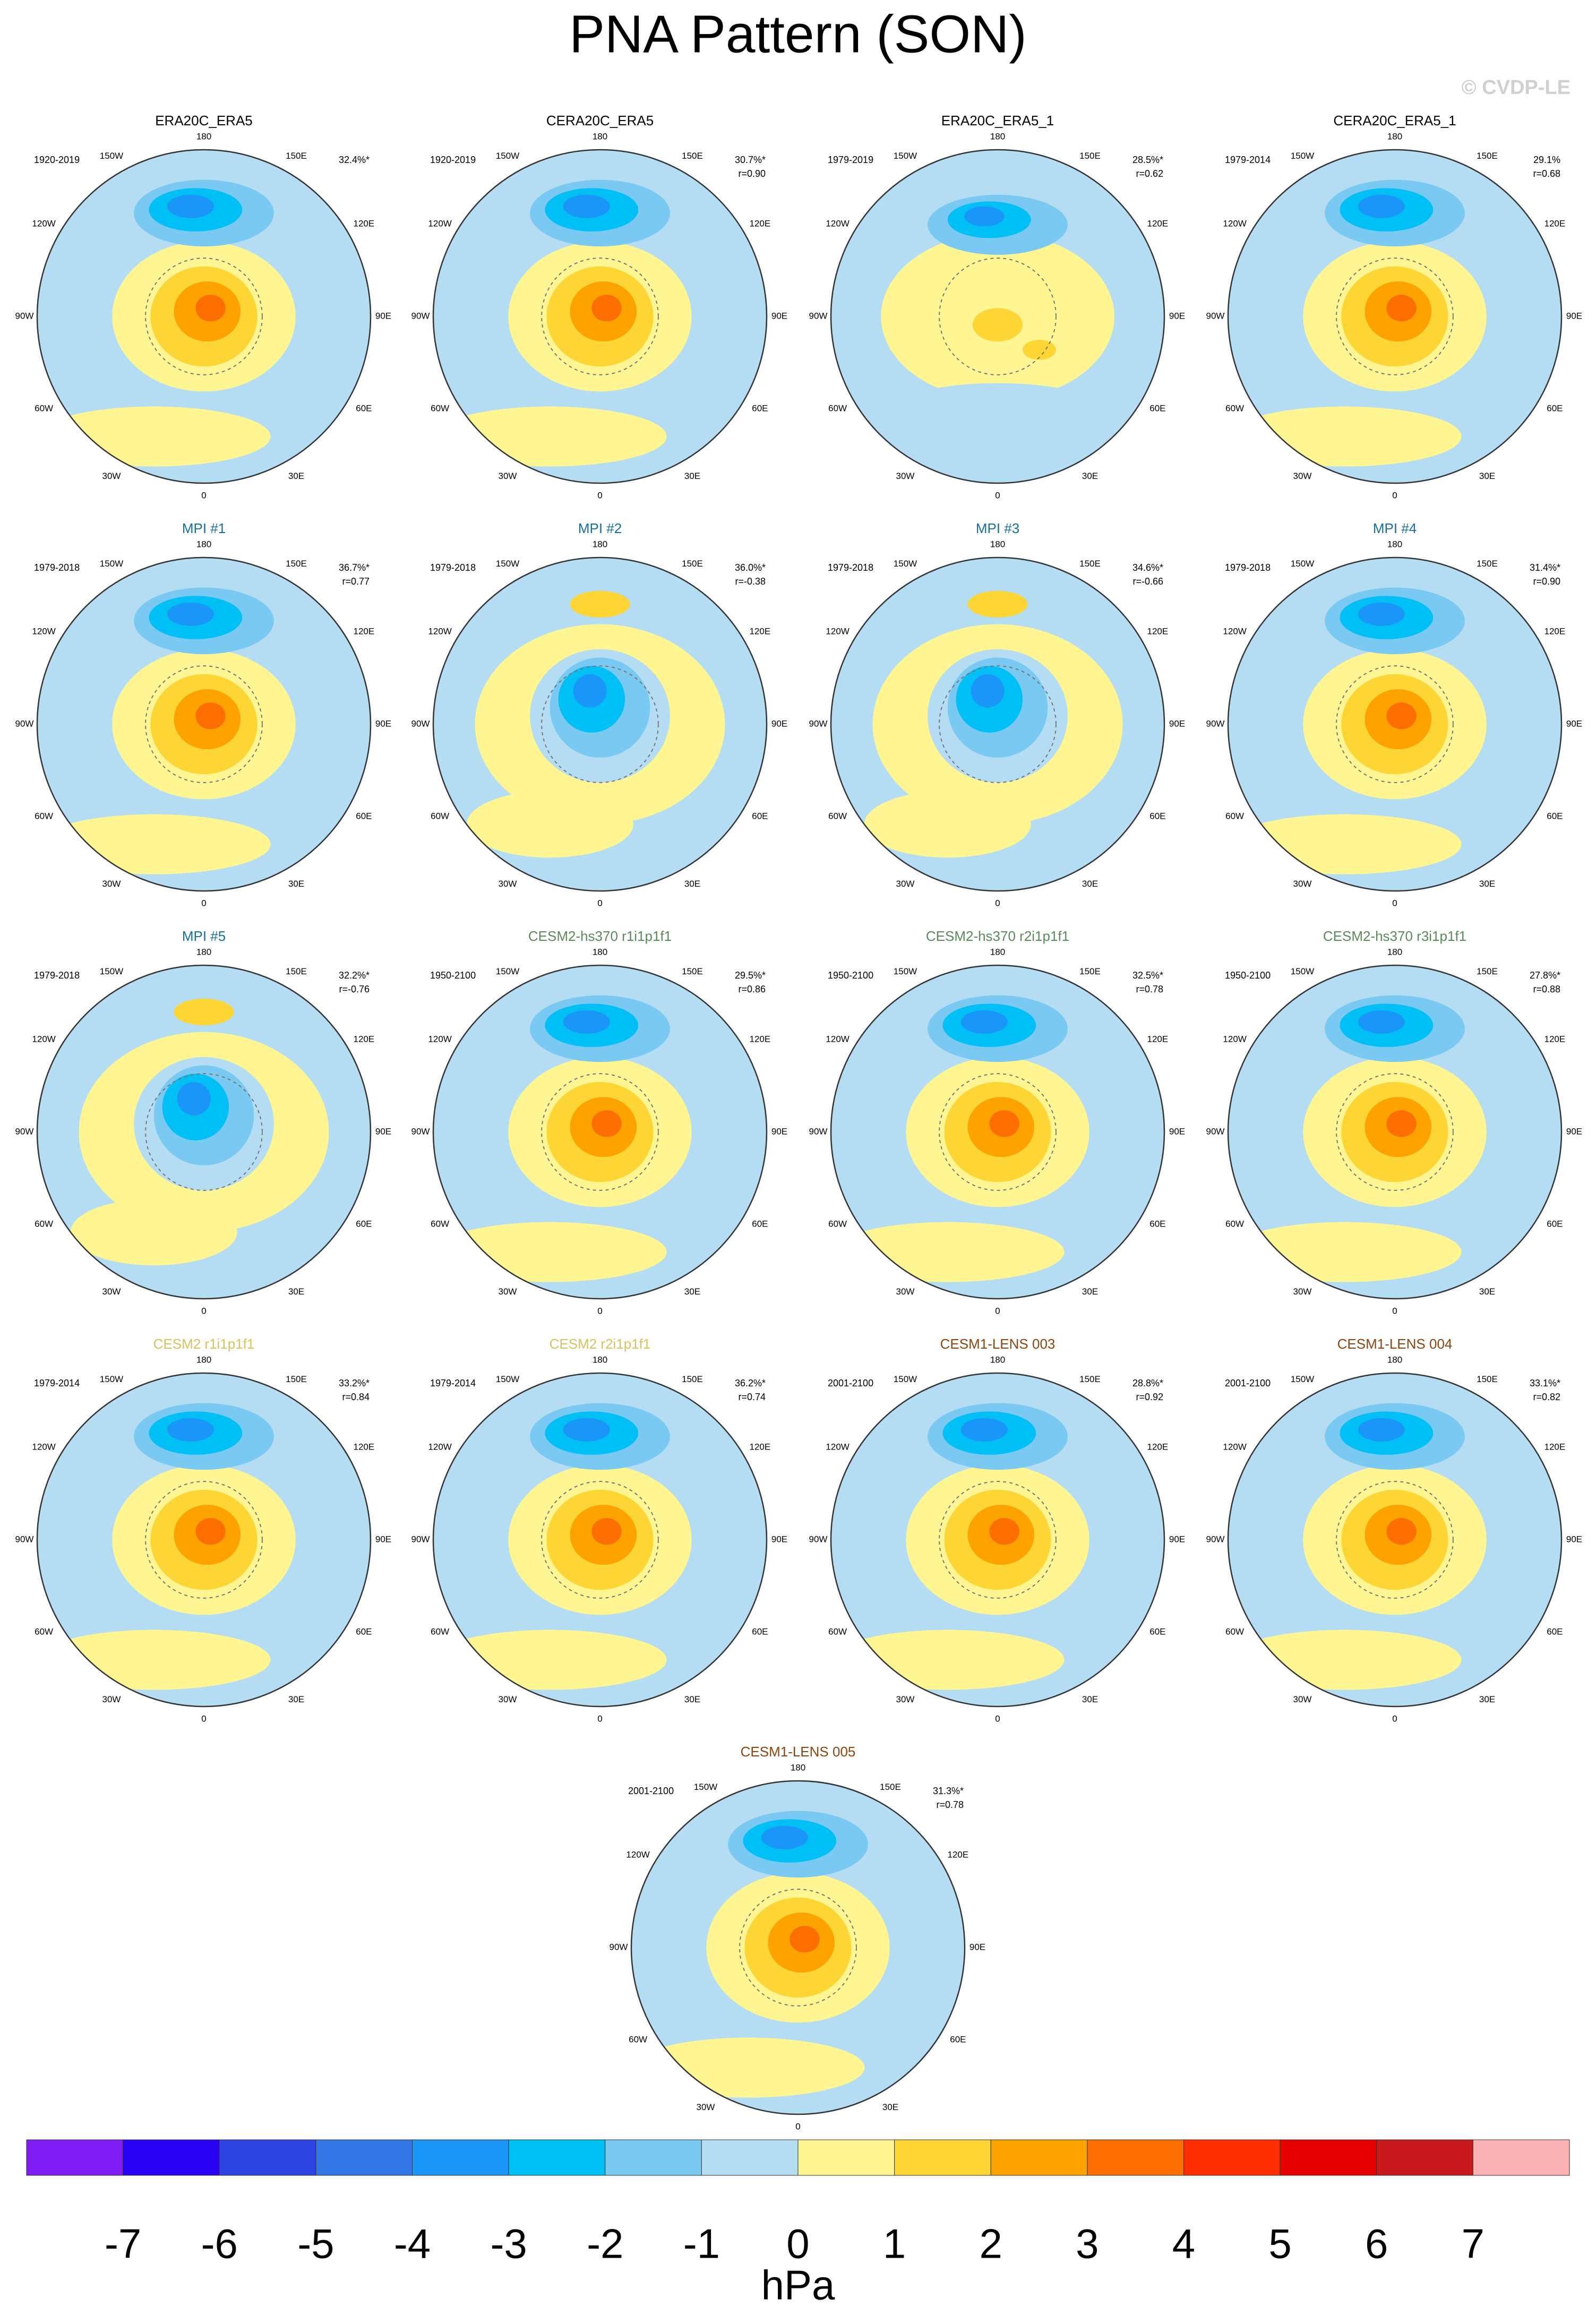 The width and height of the screenshot is (1596, 2315). Describe the element at coordinates (453, 975) in the screenshot. I see `period-label: 1950-2100` at that location.